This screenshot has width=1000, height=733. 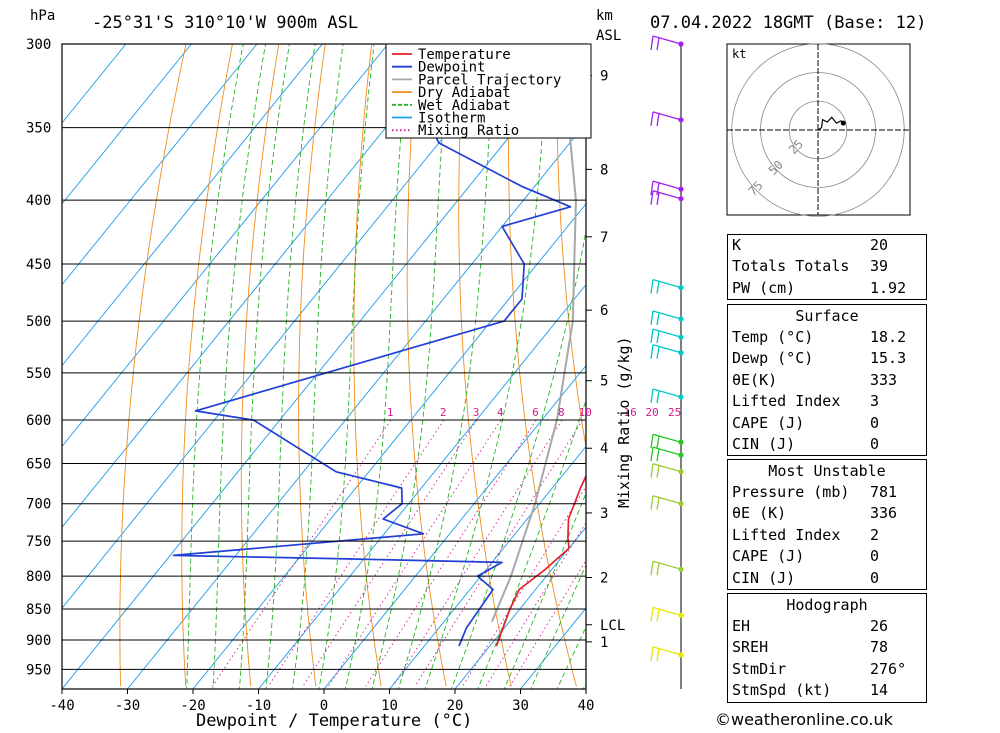 What do you see at coordinates (827, 669) in the screenshot?
I see `hodo-row: StmDir 276°` at bounding box center [827, 669].